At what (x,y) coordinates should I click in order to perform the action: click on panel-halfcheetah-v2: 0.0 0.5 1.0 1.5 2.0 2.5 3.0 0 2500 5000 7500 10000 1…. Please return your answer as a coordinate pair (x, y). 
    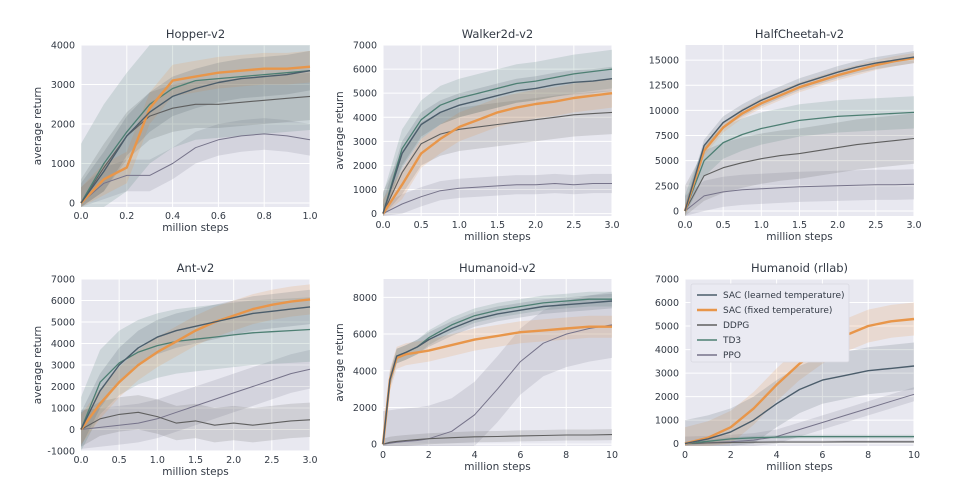
    Looking at the image, I should click on (785, 135).